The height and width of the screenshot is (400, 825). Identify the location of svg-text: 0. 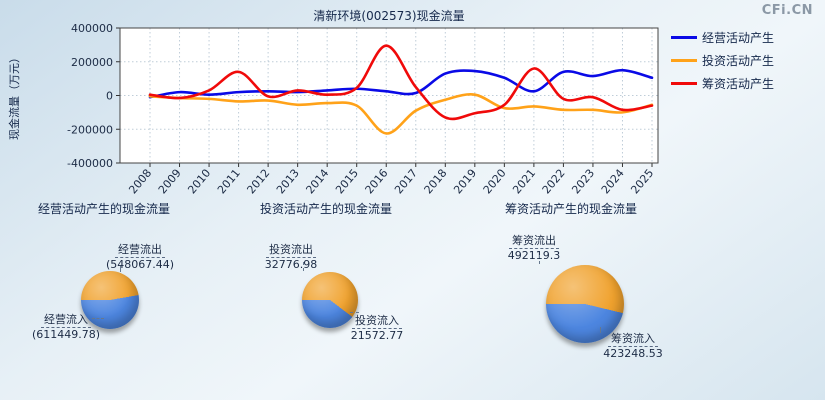
(109, 96).